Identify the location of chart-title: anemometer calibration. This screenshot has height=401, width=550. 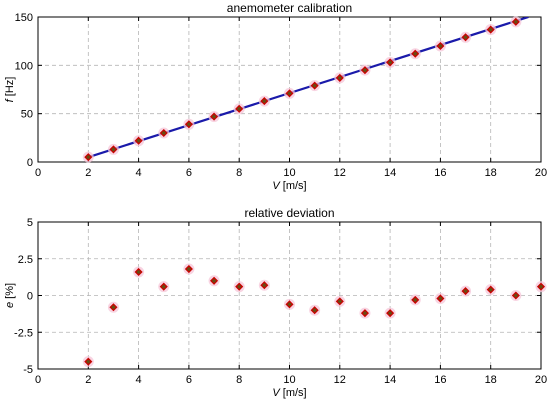
(289, 8).